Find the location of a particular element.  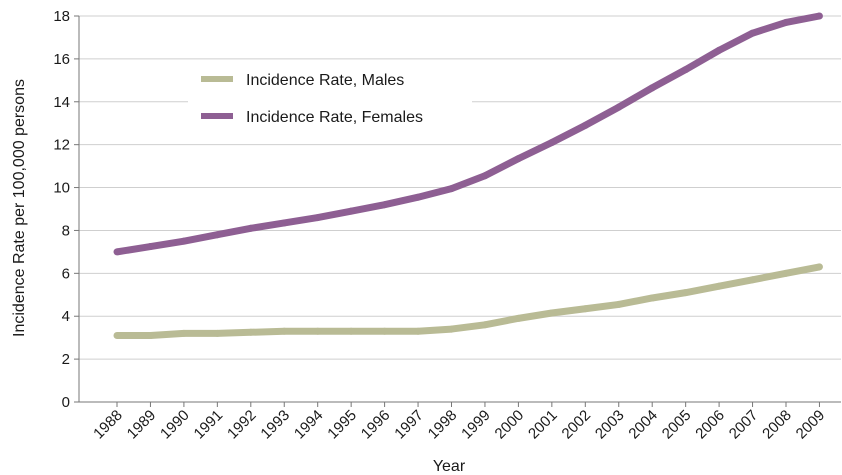

x-tick-label: 1999 is located at coordinates (476, 425).